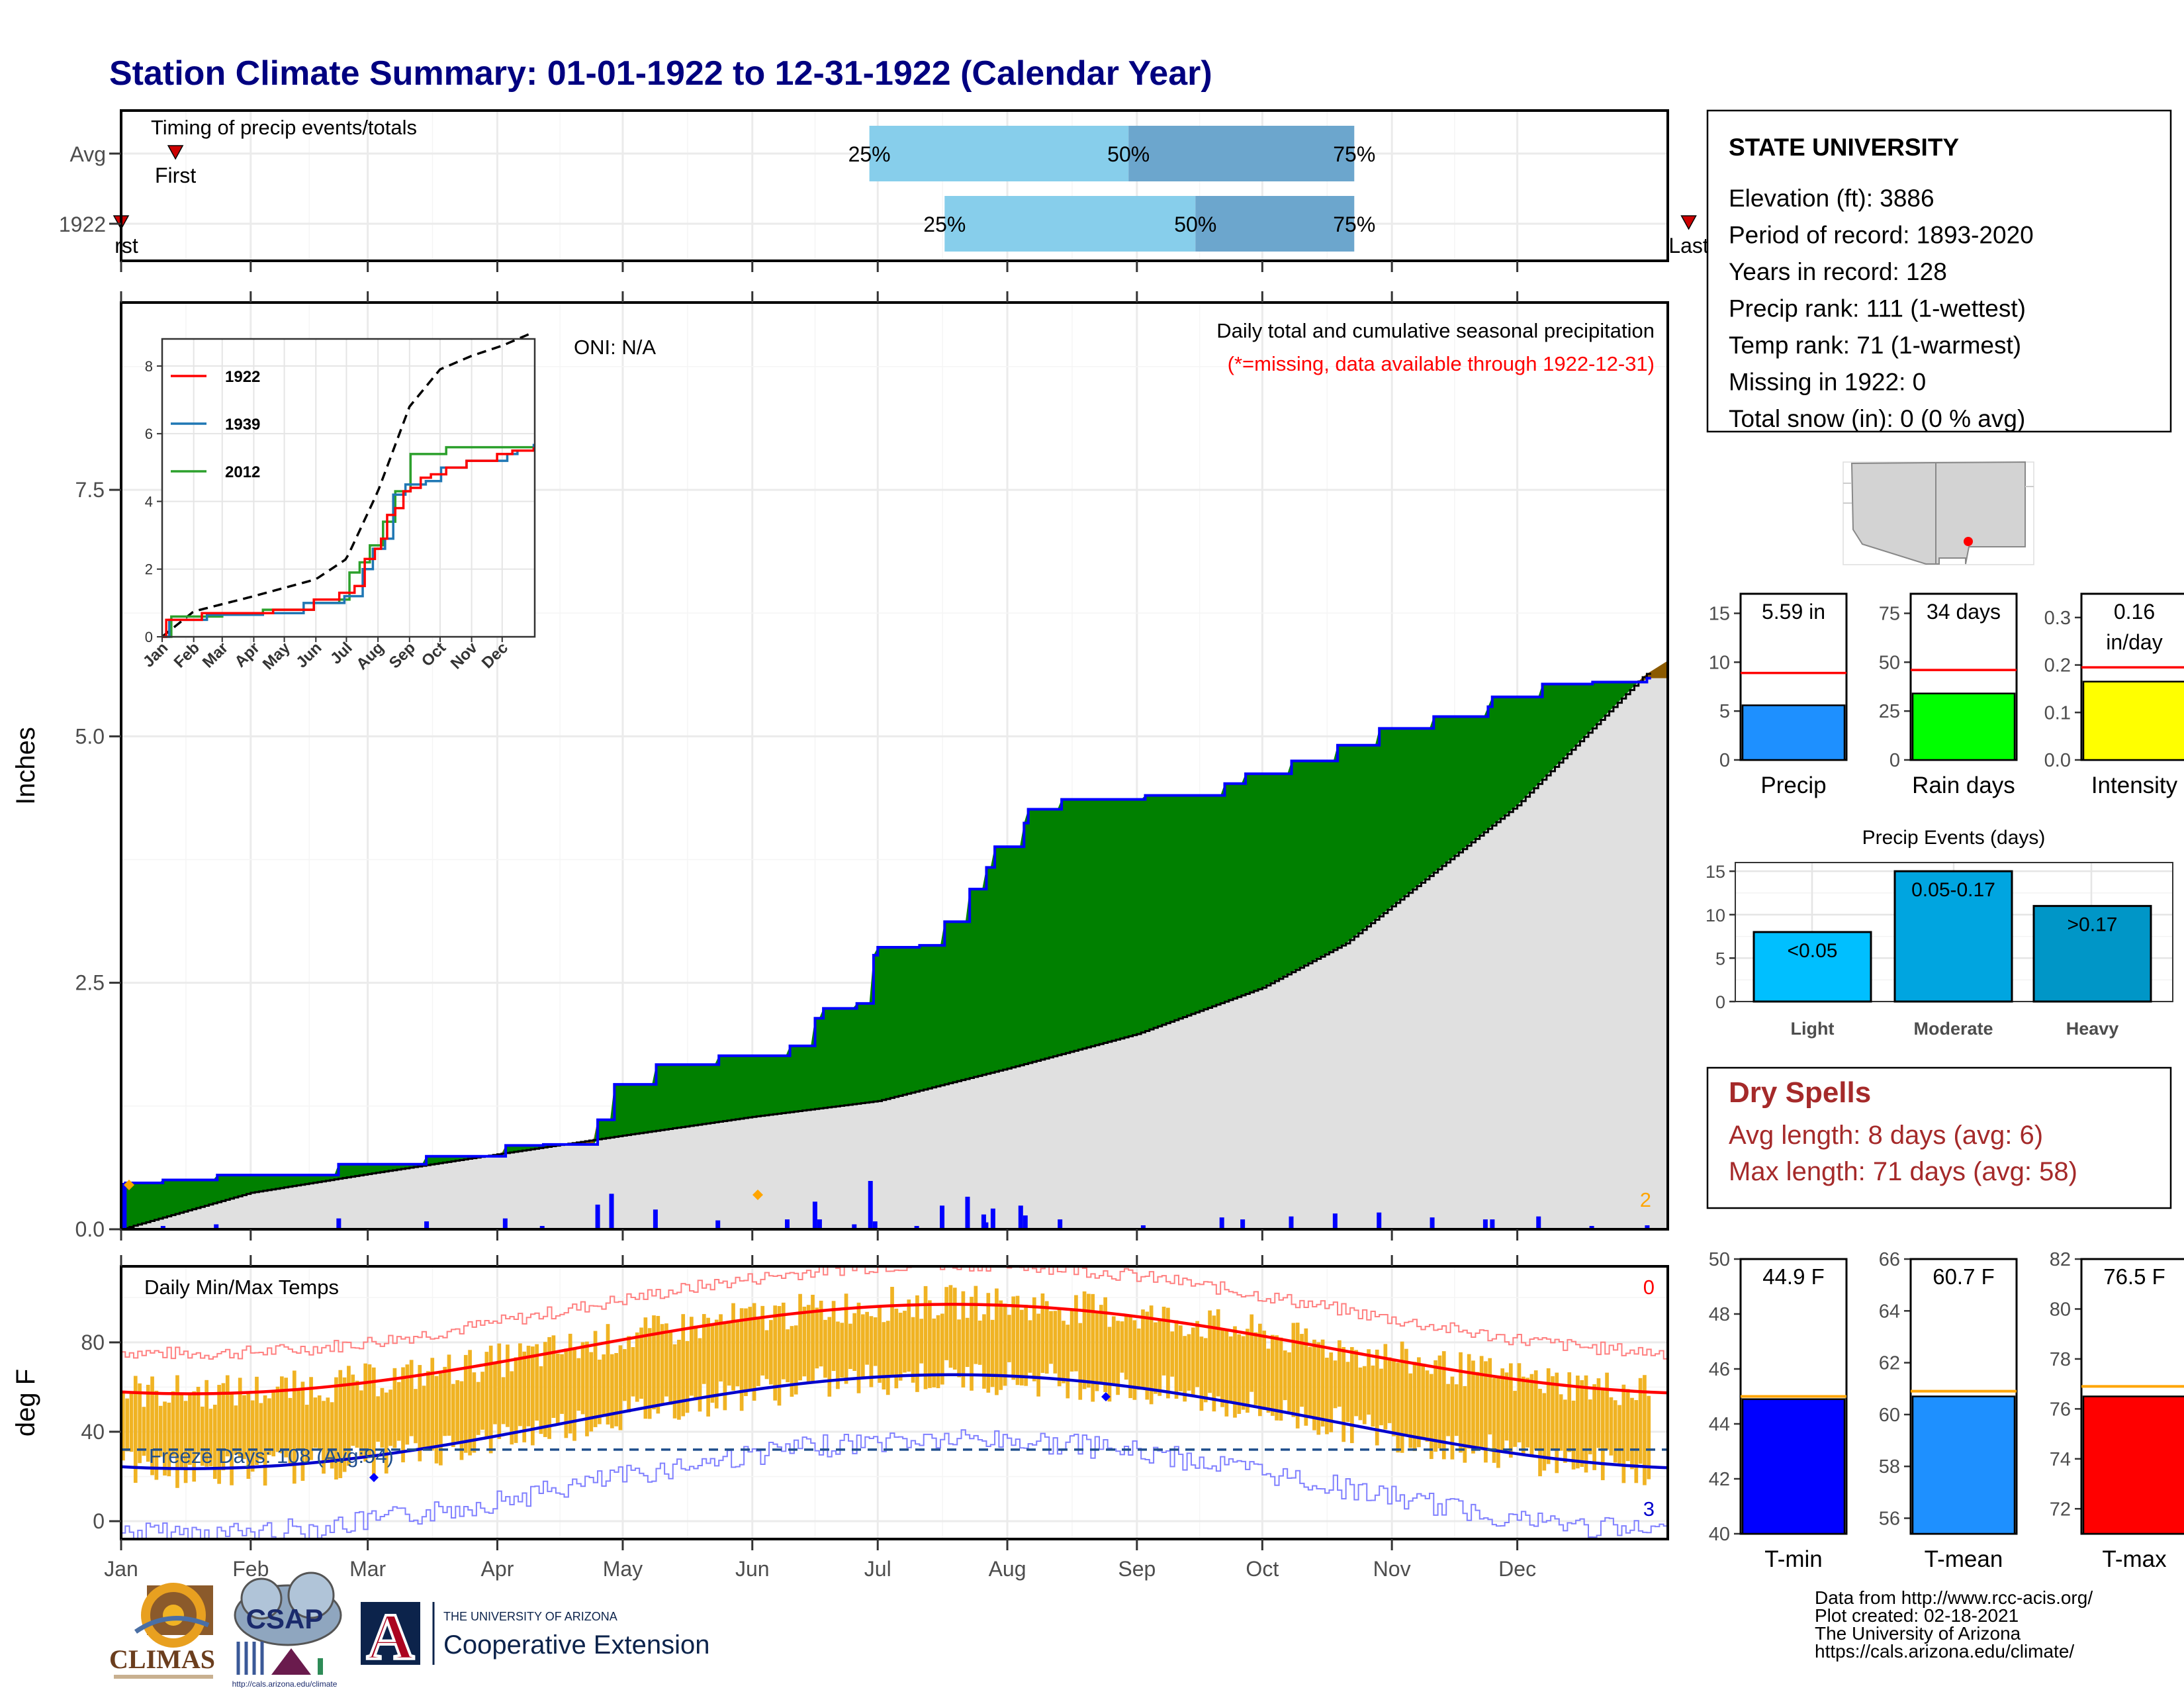  What do you see at coordinates (434, 654) in the screenshot?
I see `inset-month-label: Oct` at bounding box center [434, 654].